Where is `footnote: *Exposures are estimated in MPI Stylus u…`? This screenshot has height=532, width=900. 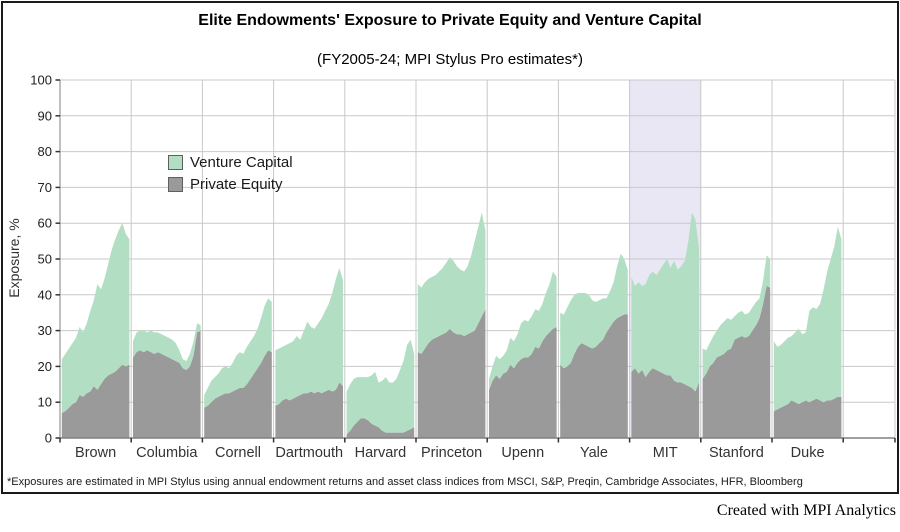 footnote: *Exposures are estimated in MPI Stylus u… is located at coordinates (405, 482).